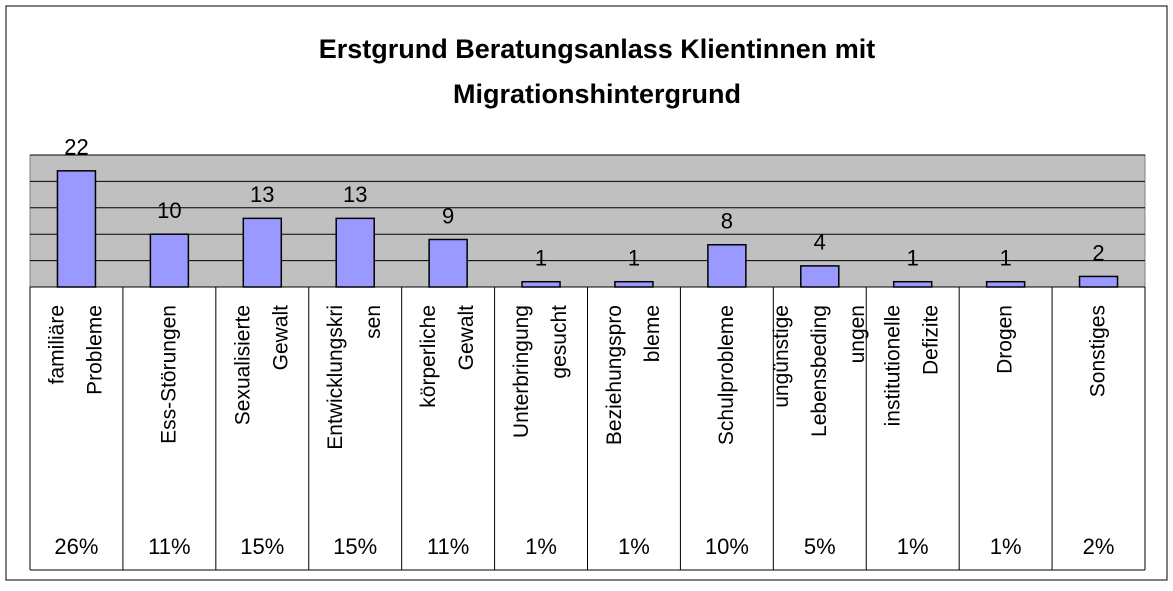  I want to click on x-tick-label: Entwicklungskri sen, so click(354, 377).